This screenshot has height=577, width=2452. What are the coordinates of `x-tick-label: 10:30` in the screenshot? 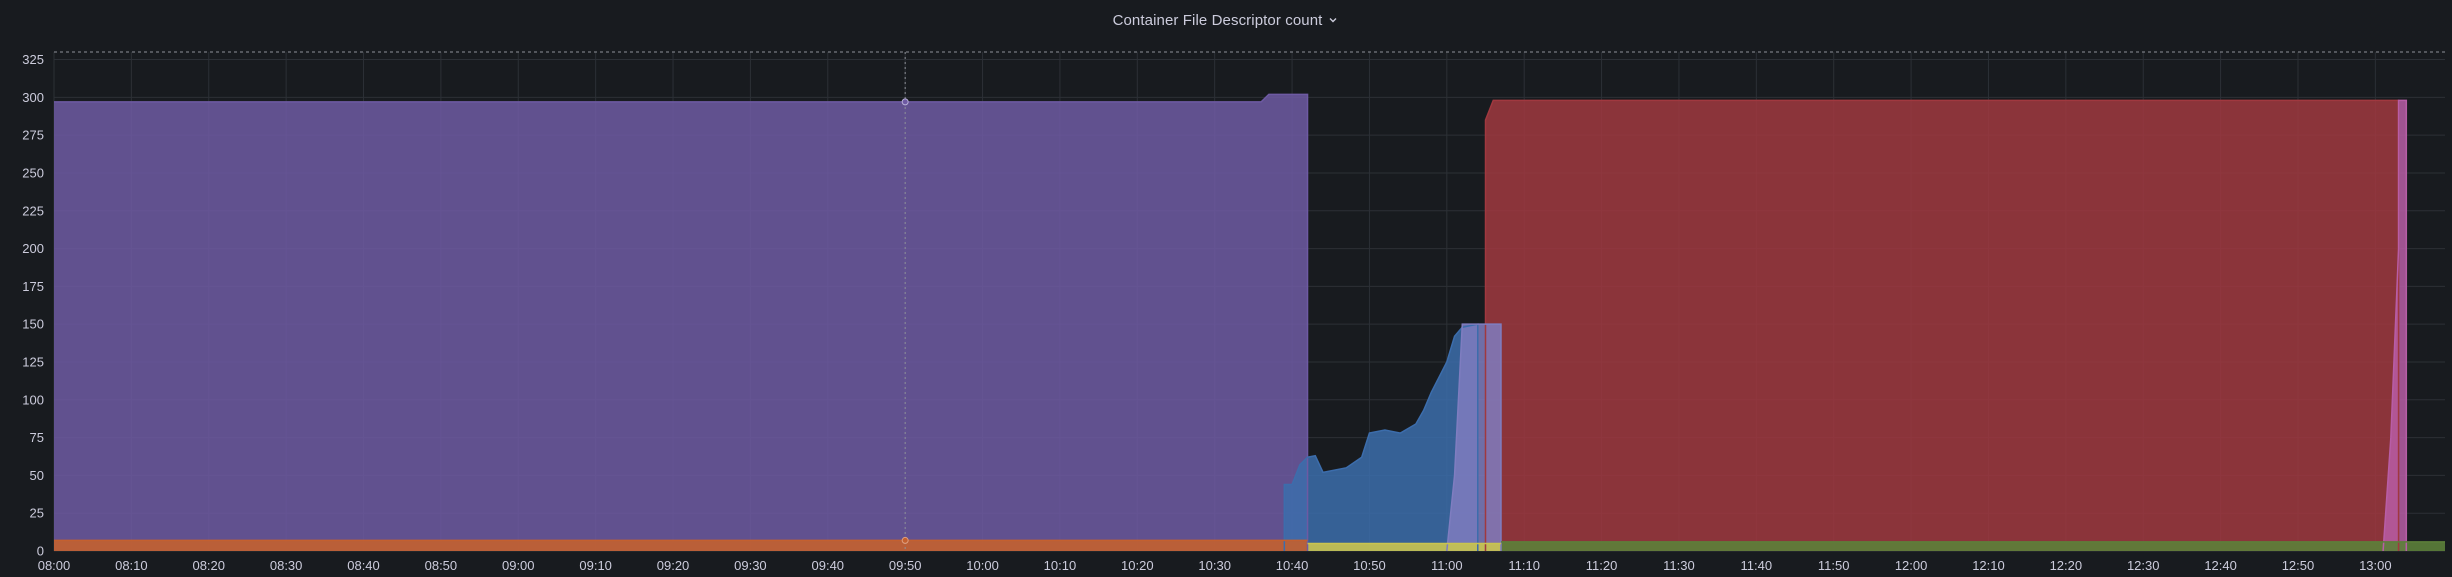 It's located at (1214, 565).